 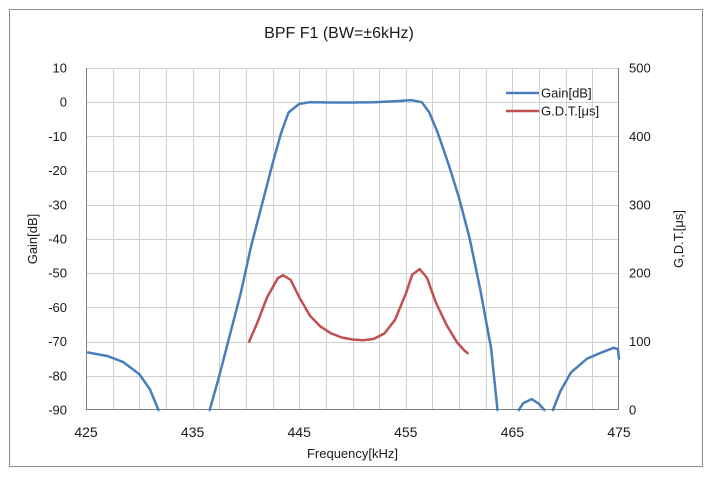 What do you see at coordinates (640, 341) in the screenshot?
I see `y2-tick-label: 100` at bounding box center [640, 341].